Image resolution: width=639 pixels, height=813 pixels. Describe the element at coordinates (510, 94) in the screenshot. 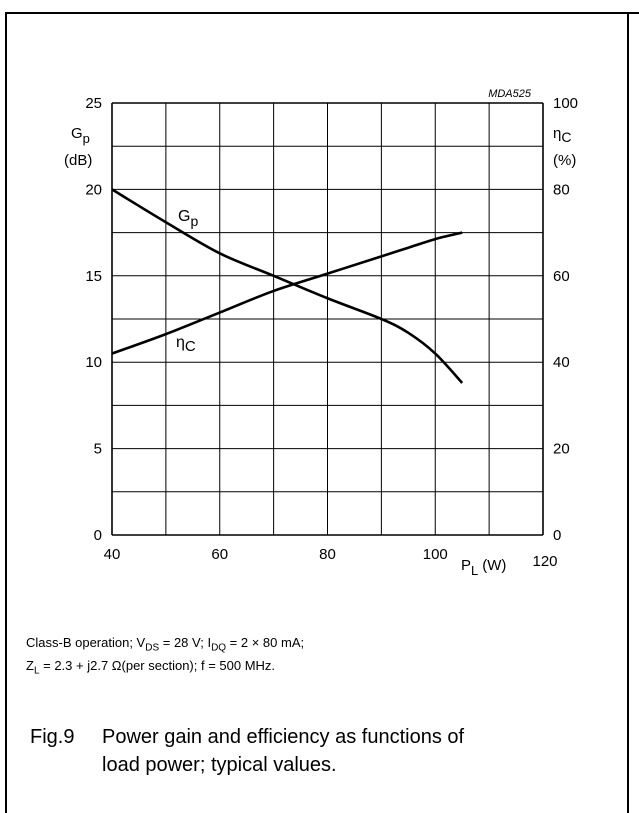

I see `figure-code: MDA525` at that location.